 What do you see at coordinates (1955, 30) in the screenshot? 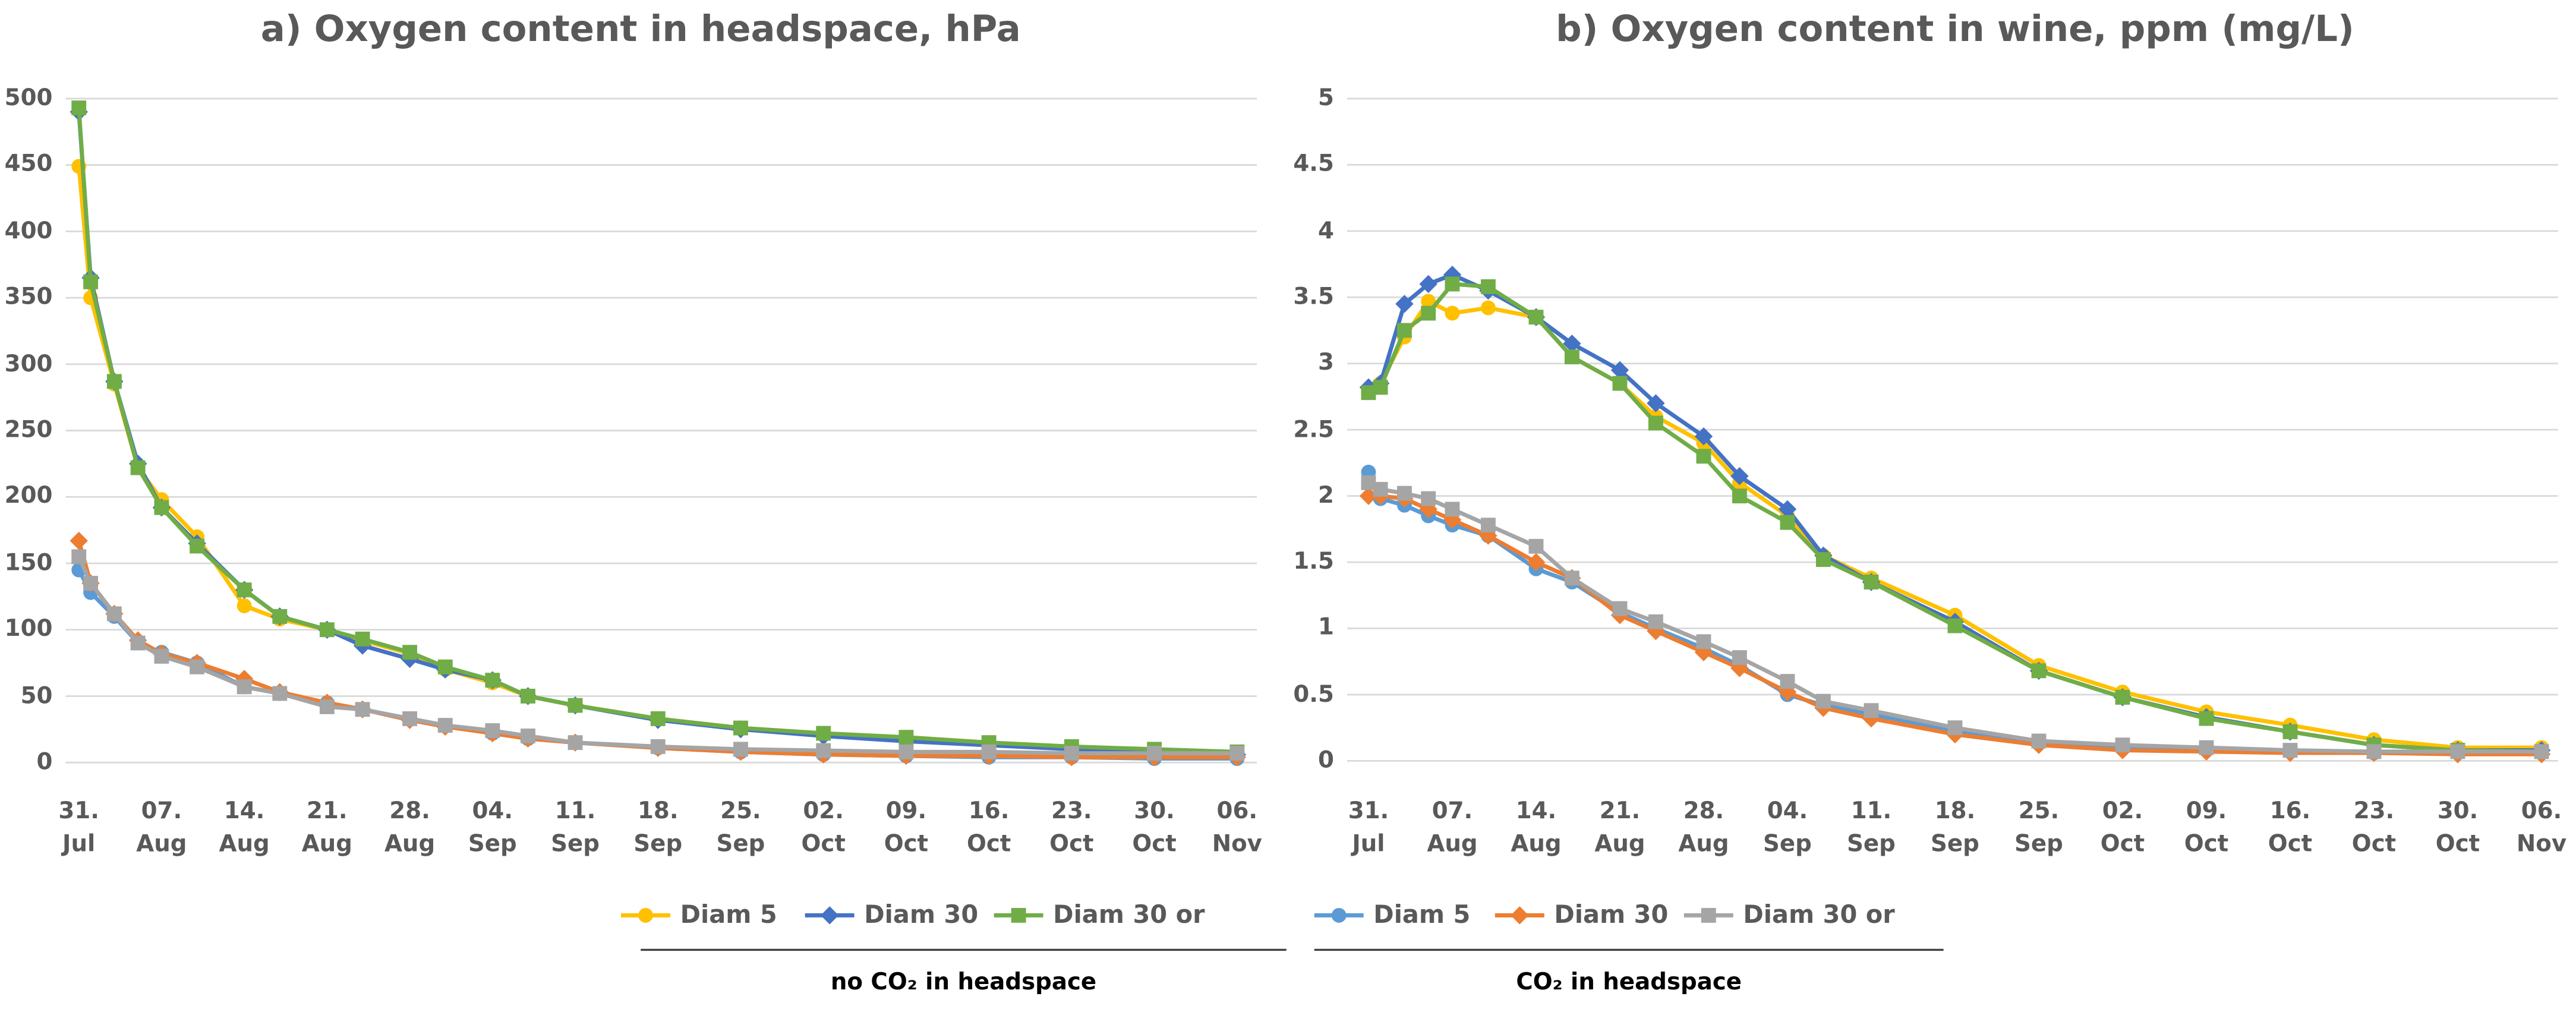
I see `chart-title: b) Oxygen content in wine, ppm (mg/L)` at bounding box center [1955, 30].